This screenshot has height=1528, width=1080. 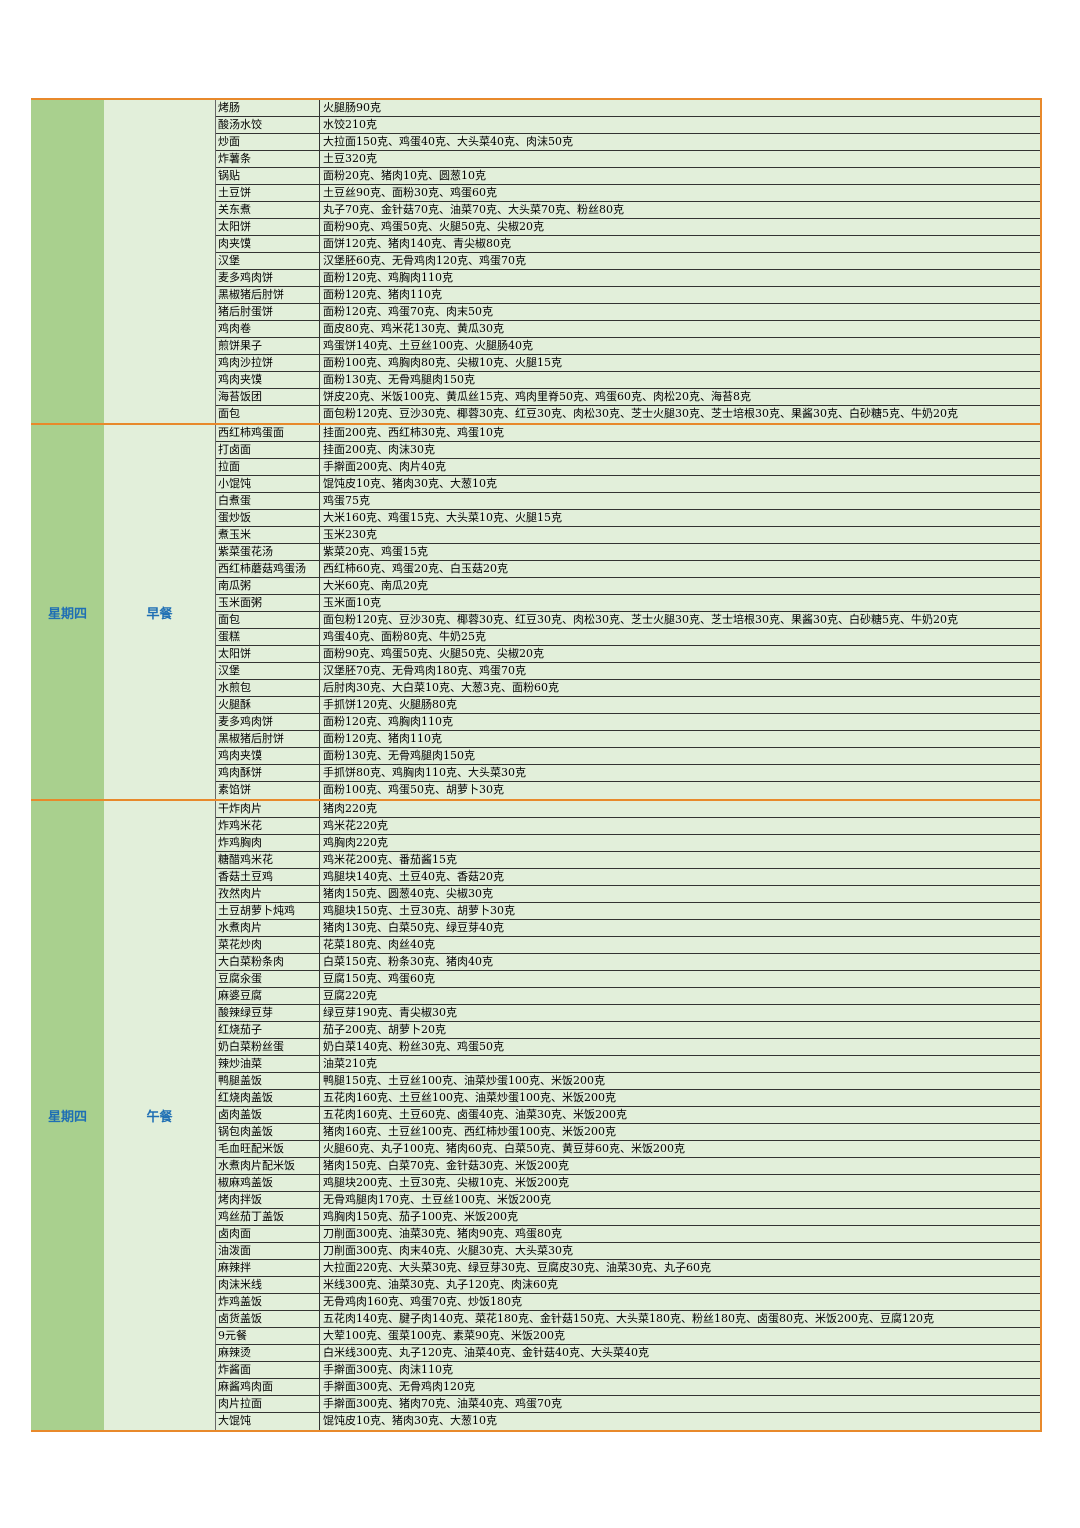 I want to click on table-row: 烤肠 火腿肠90克, so click(x=627, y=108).